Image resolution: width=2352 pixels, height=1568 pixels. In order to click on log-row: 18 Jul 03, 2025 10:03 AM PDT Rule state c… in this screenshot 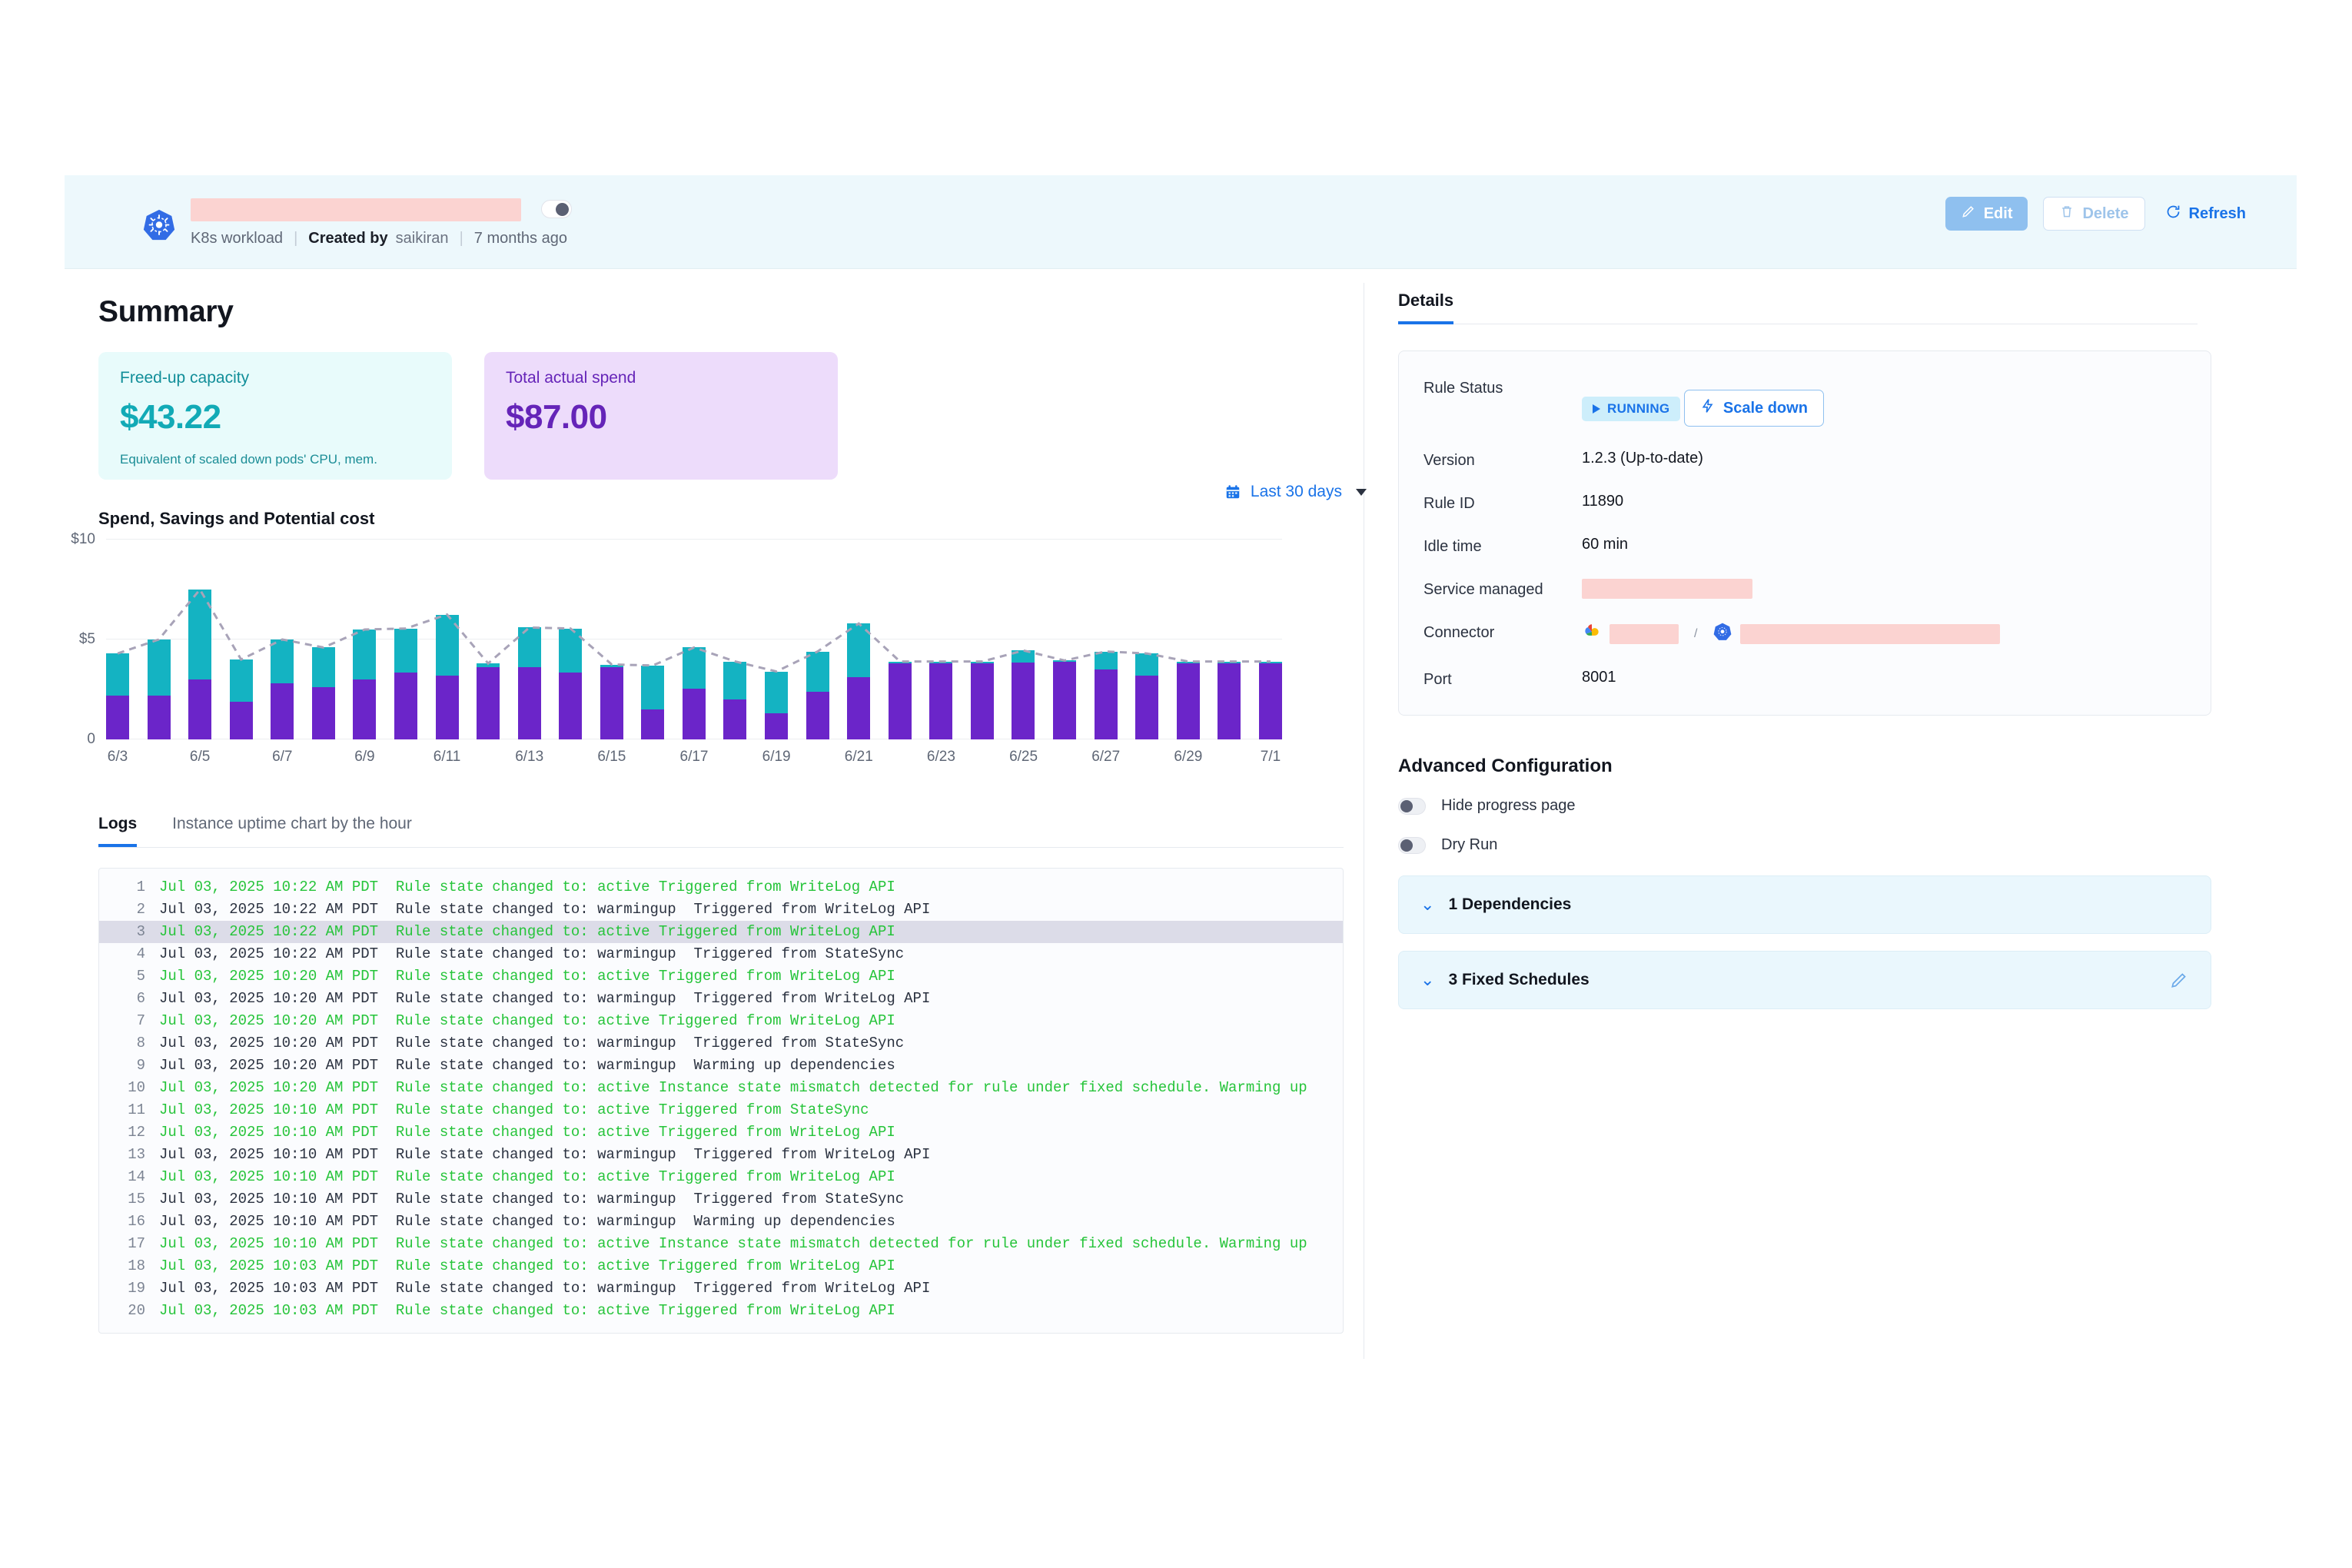, I will do `click(721, 1266)`.